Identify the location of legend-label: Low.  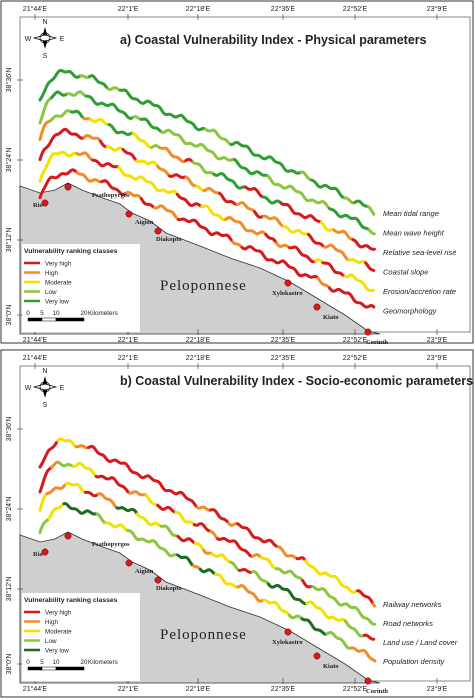
(51, 292).